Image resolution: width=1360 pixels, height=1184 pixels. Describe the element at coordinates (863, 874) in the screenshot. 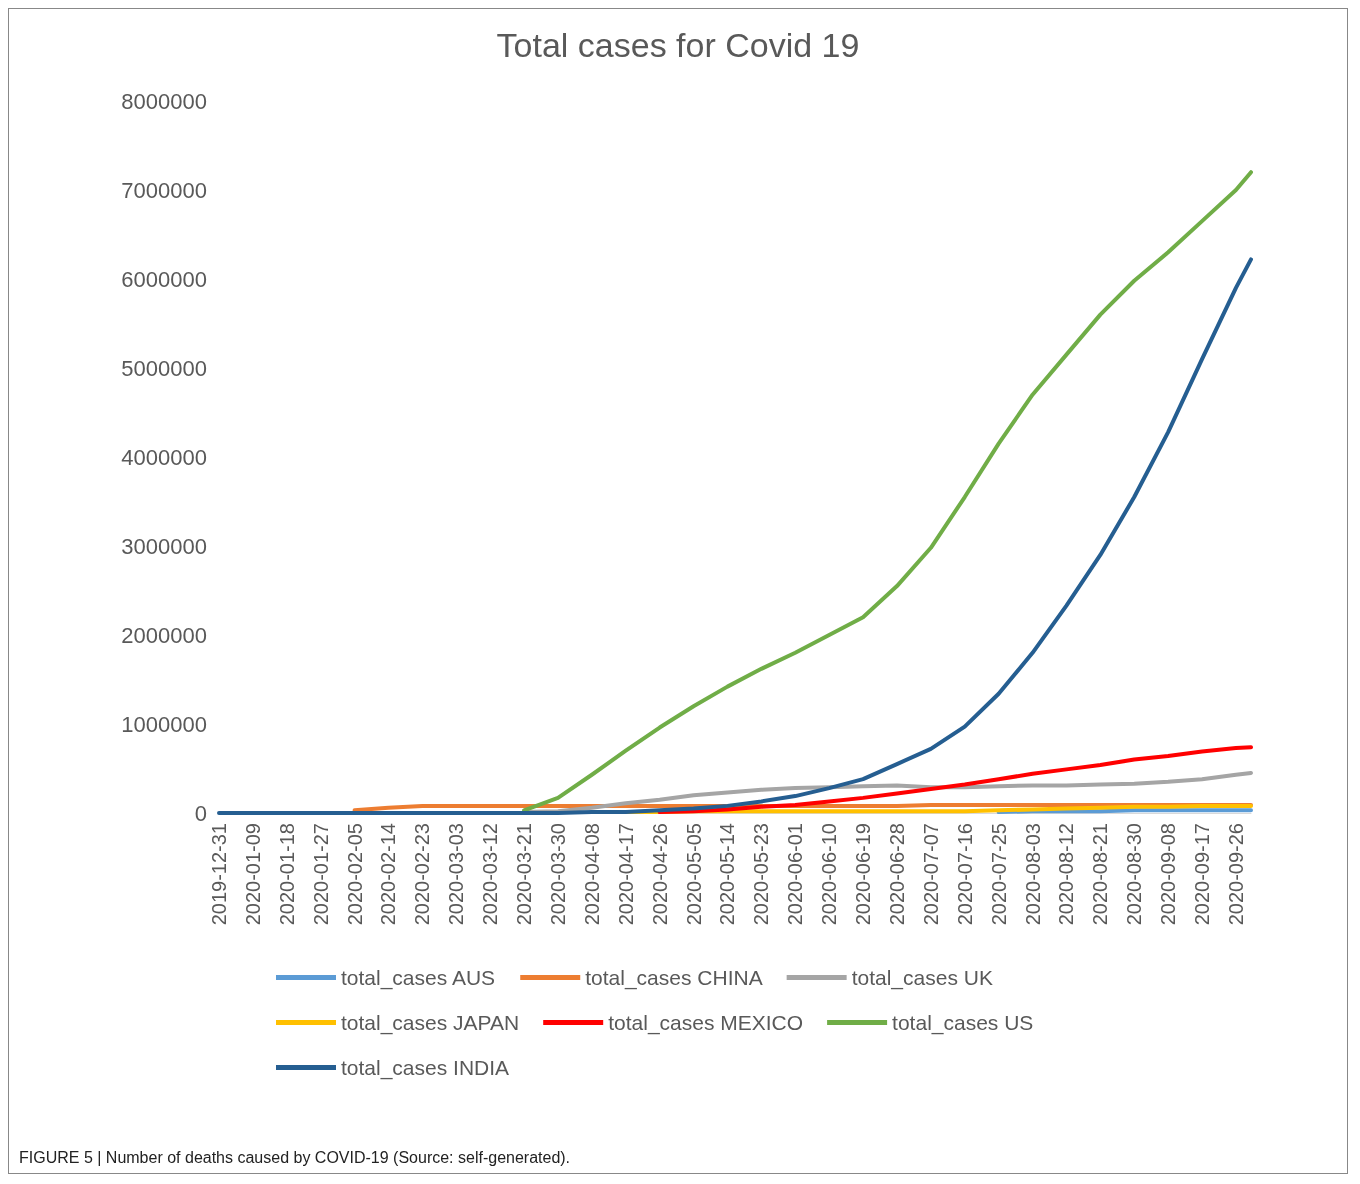

I see `x-tick-label: 2020-06-19` at that location.